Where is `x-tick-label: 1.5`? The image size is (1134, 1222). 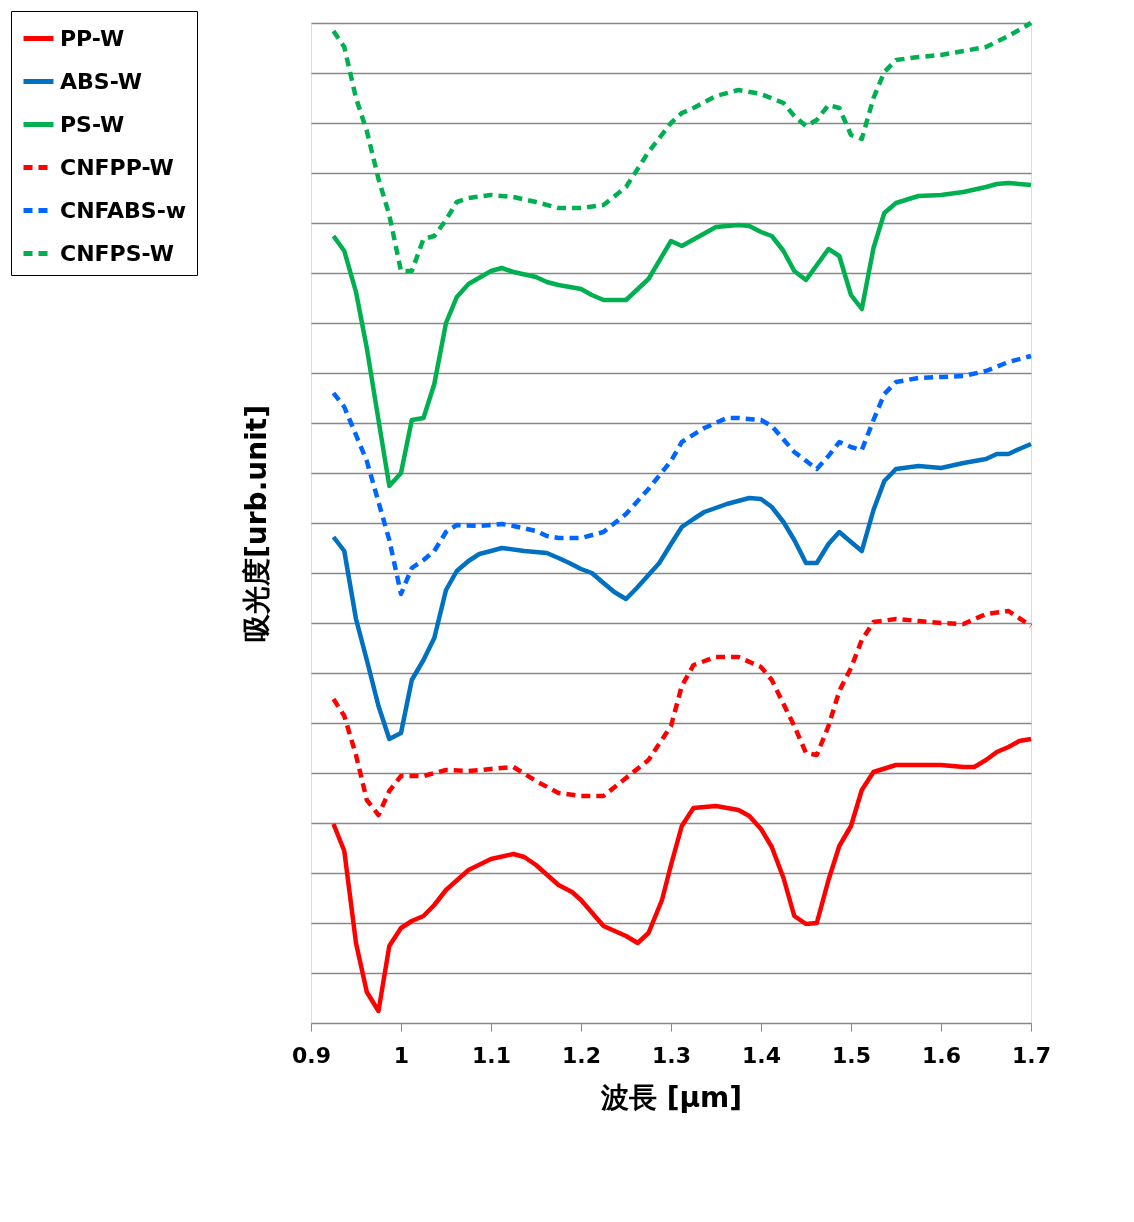
x-tick-label: 1.5 is located at coordinates (851, 1055).